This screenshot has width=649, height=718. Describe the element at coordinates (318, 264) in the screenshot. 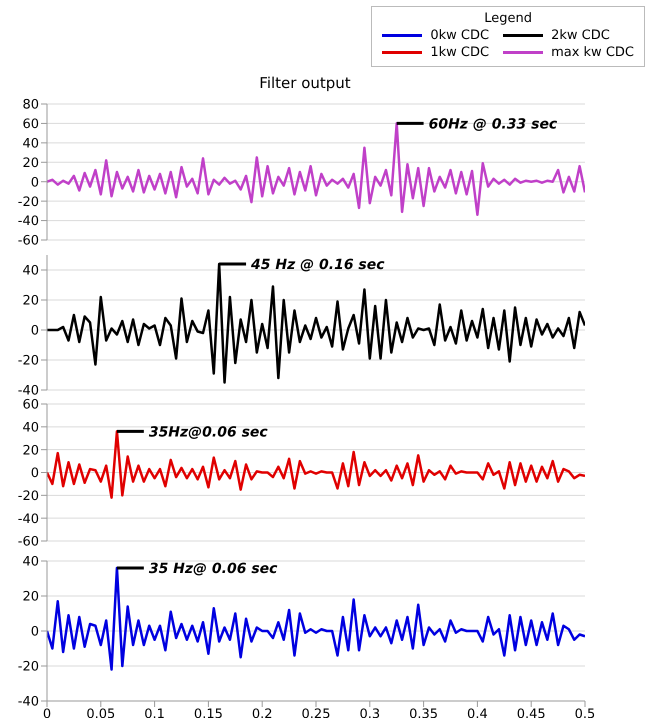

I see `annotation: 45 Hz @ 0.16 sec` at that location.